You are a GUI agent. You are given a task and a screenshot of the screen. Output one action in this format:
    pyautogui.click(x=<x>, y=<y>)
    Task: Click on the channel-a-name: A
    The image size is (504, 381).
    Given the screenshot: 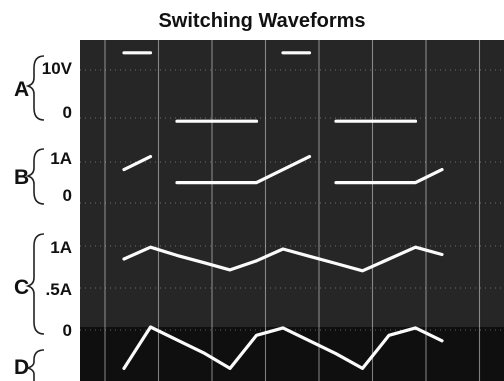 What is the action you would take?
    pyautogui.click(x=21, y=89)
    